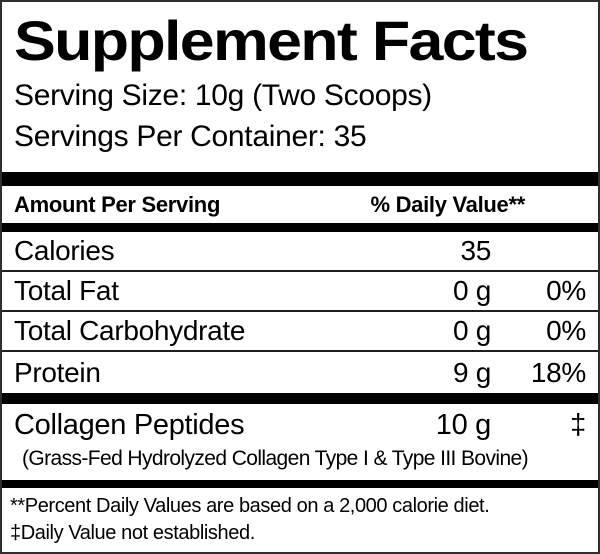  I want to click on nutrient-daily-value: 18%, so click(558, 372).